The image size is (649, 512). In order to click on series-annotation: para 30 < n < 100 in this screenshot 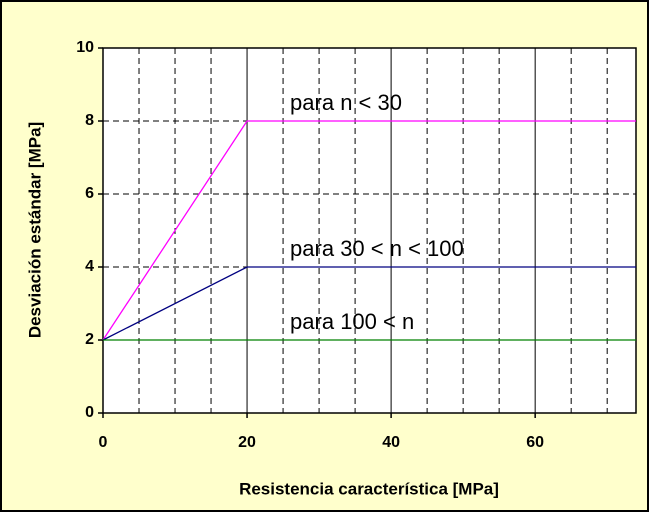, I will do `click(377, 248)`.